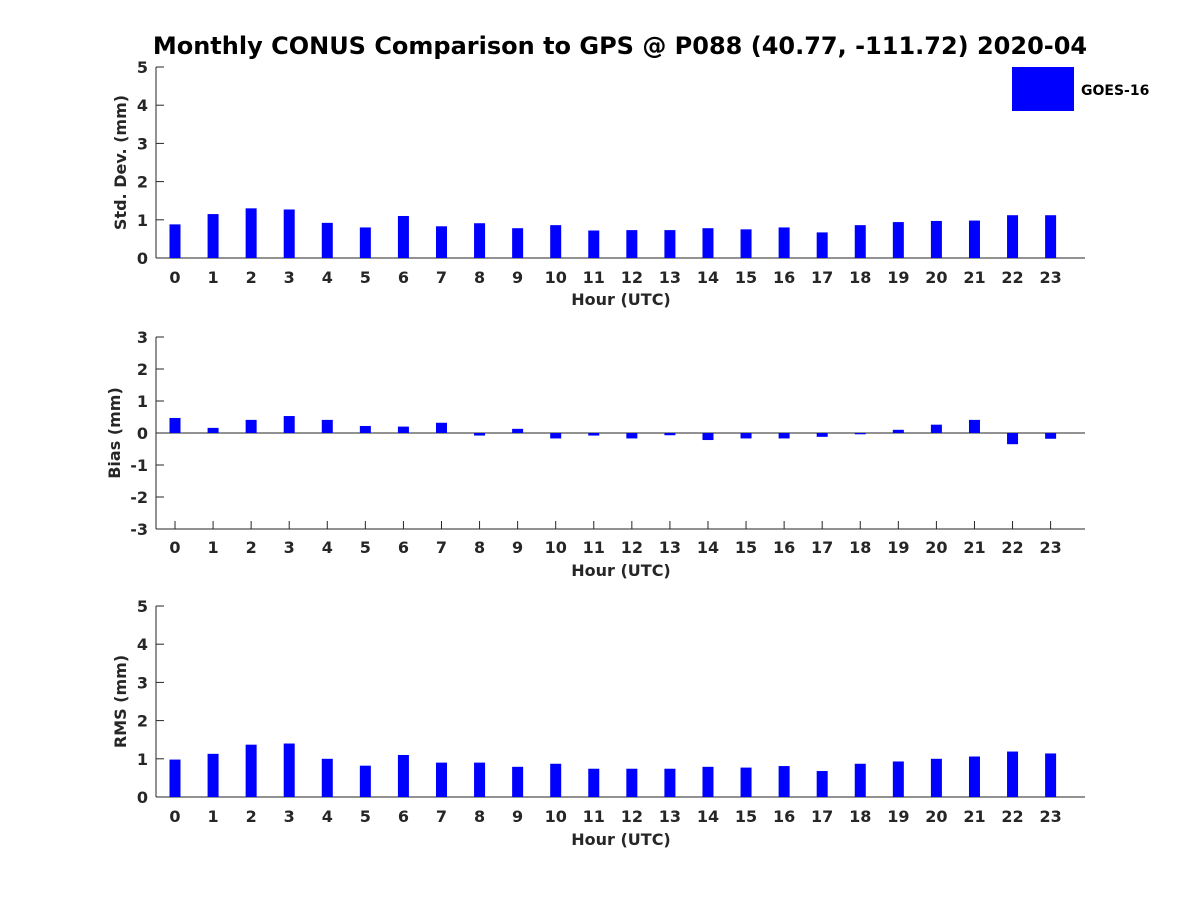  I want to click on x-tick-label: 15, so click(746, 277).